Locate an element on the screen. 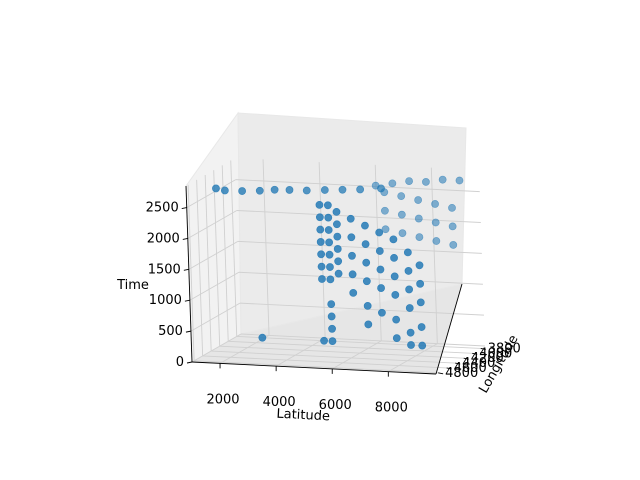 The width and height of the screenshot is (640, 480). z-axis-line is located at coordinates (189, 274).